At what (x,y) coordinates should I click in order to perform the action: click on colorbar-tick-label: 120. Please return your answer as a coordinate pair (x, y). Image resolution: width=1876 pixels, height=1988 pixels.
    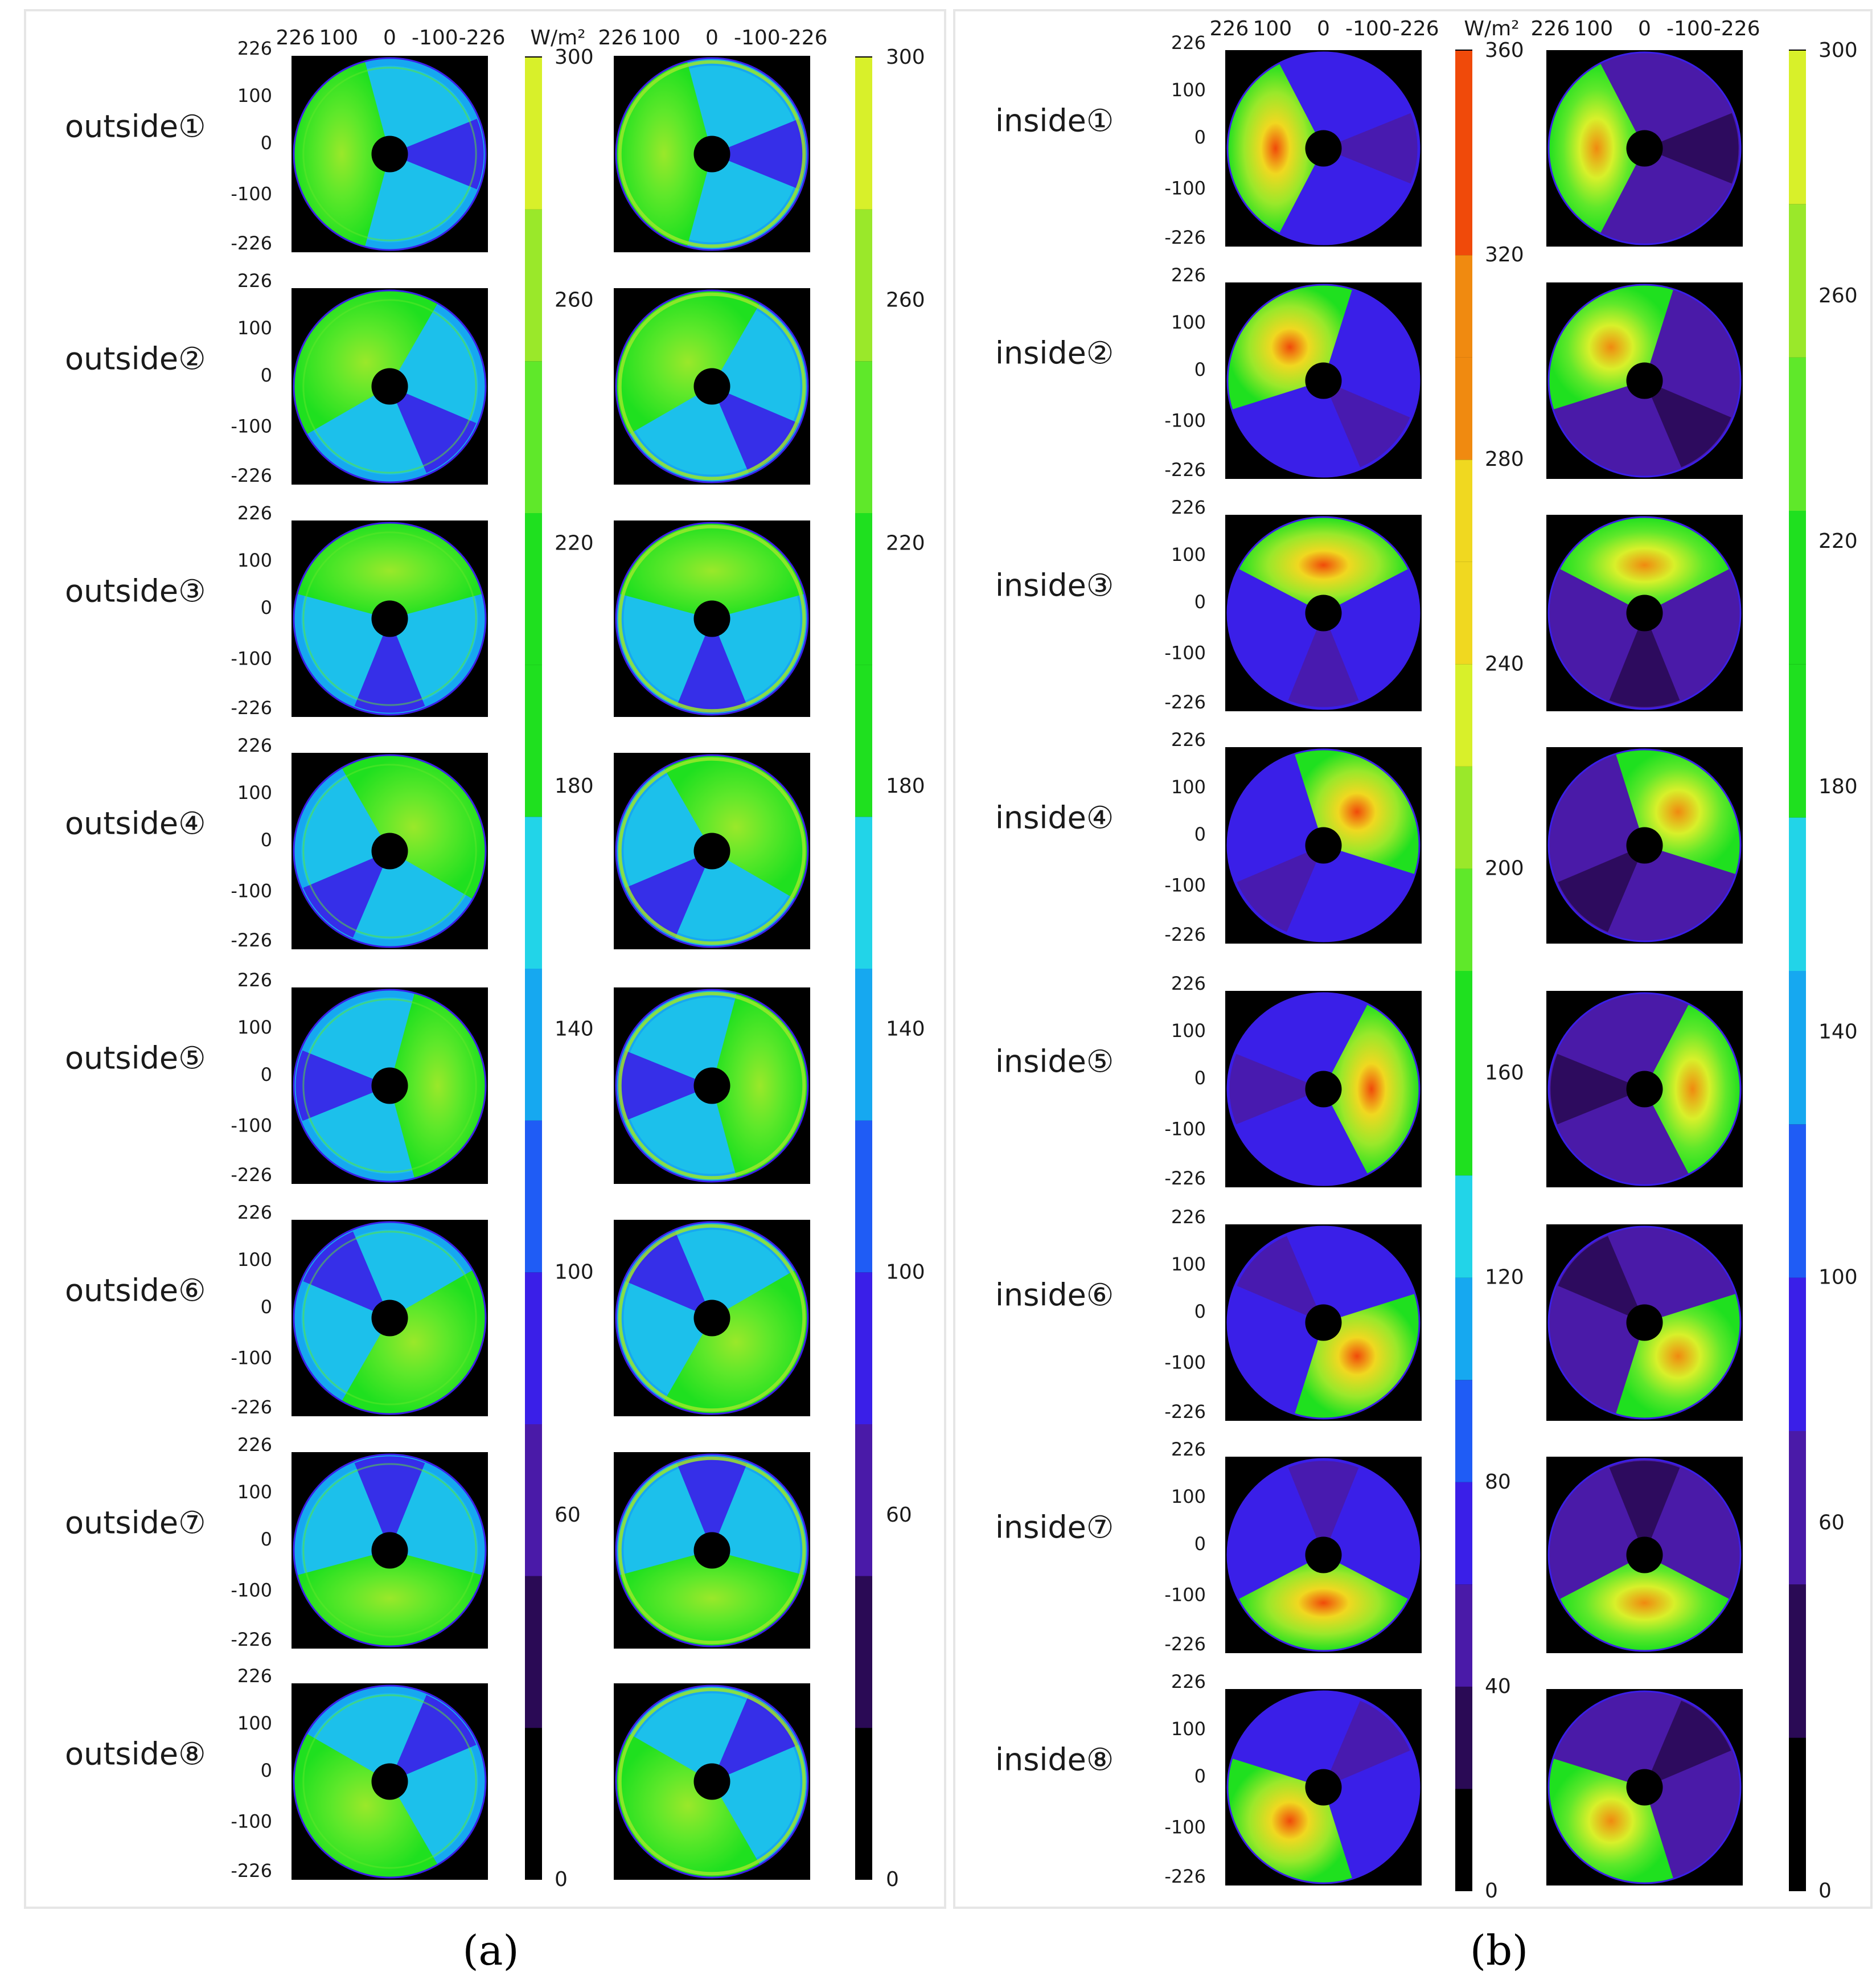
    Looking at the image, I should click on (1504, 1277).